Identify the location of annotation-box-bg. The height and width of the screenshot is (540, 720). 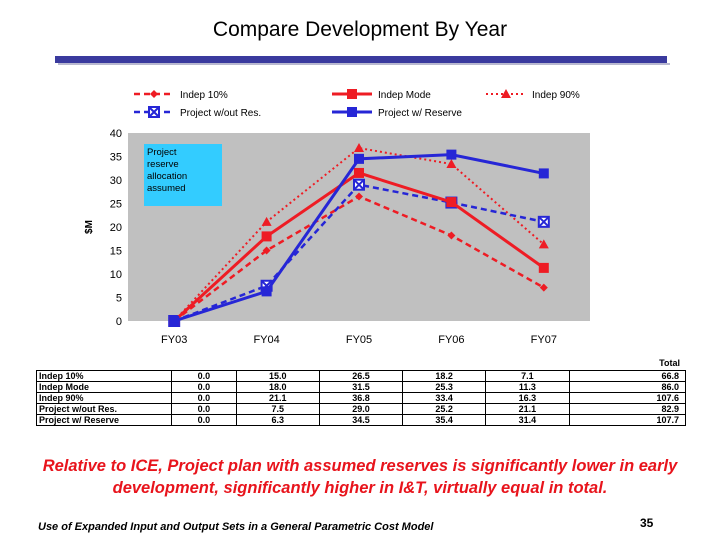
(183, 175).